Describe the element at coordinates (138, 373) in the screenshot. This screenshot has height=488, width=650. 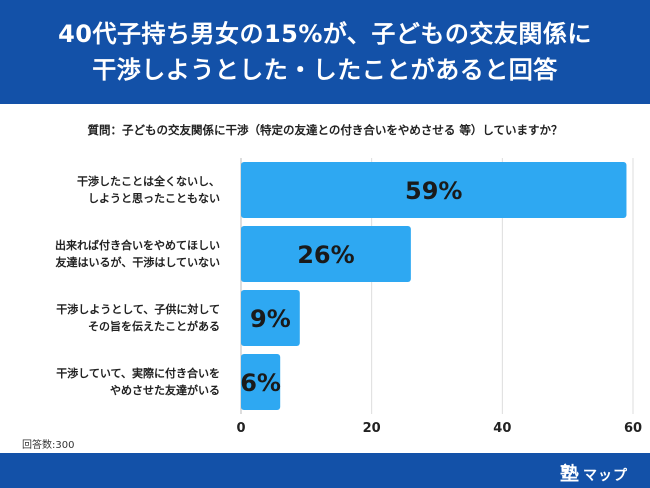
I see `category-label-line: 干渉していて、実際に付き合いを` at that location.